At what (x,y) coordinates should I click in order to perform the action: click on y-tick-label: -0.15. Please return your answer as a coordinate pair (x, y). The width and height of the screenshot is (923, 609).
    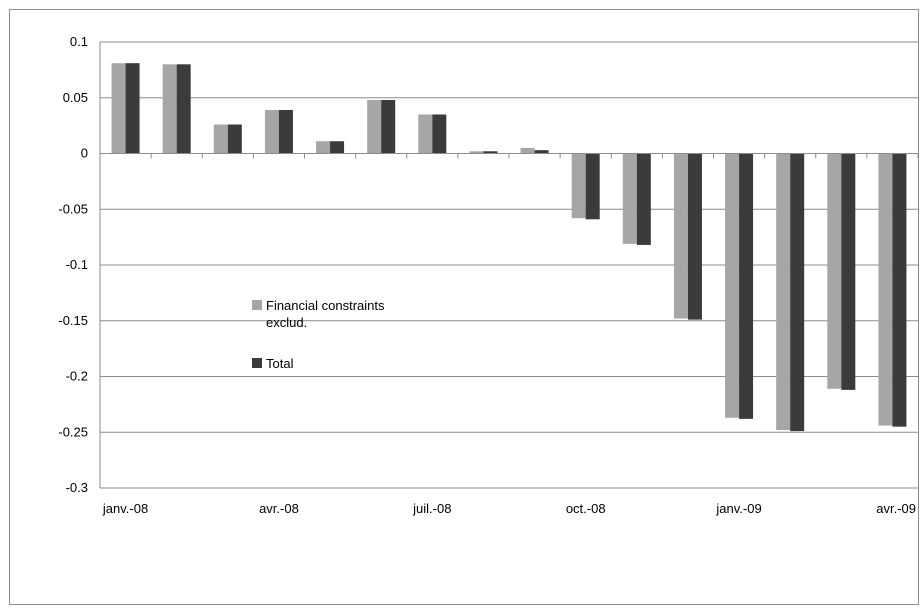
    Looking at the image, I should click on (73, 320).